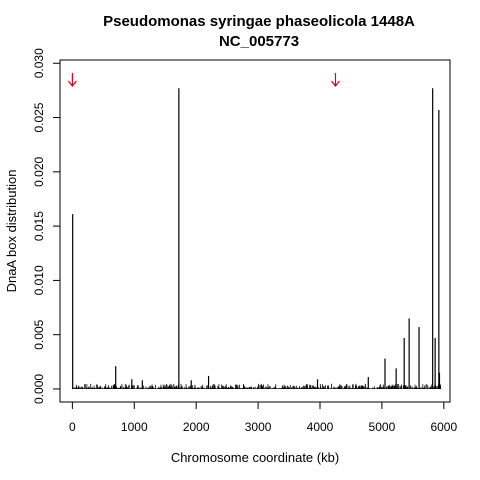 This screenshot has height=480, width=480. Describe the element at coordinates (39, 389) in the screenshot. I see `y-tick-label: 0.000` at that location.